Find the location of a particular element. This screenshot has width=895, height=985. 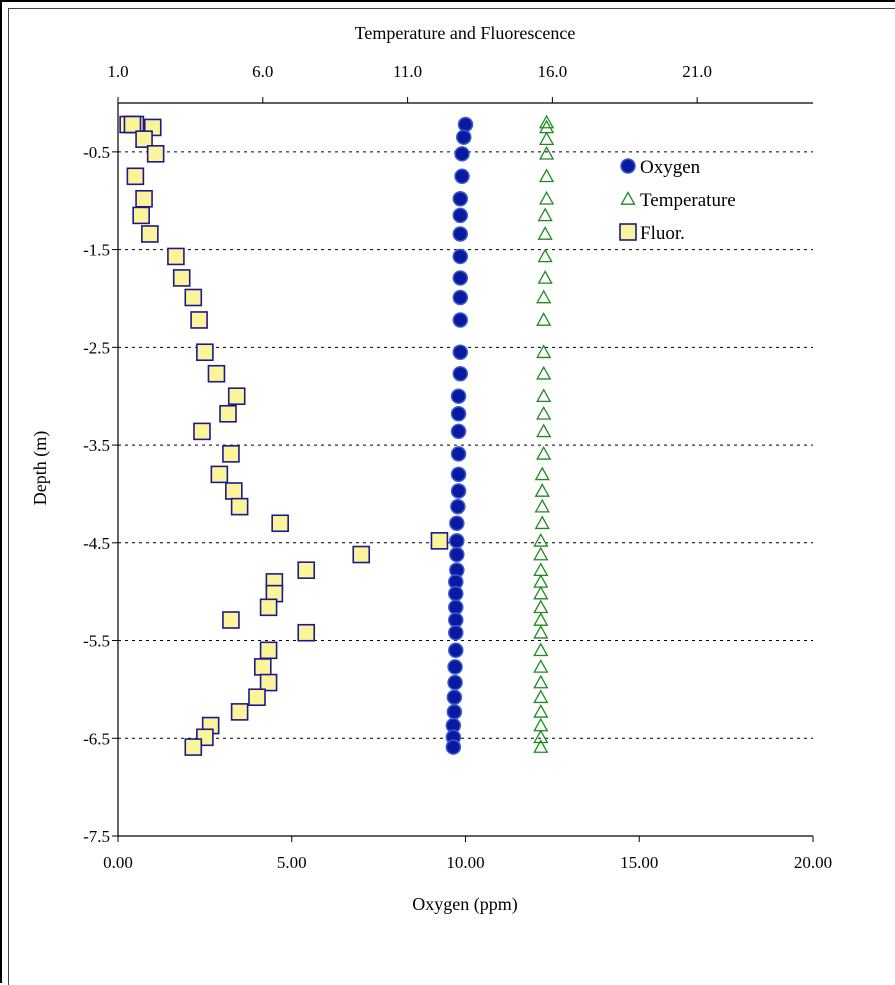

y-tick-label: -4.5 is located at coordinates (96, 543).